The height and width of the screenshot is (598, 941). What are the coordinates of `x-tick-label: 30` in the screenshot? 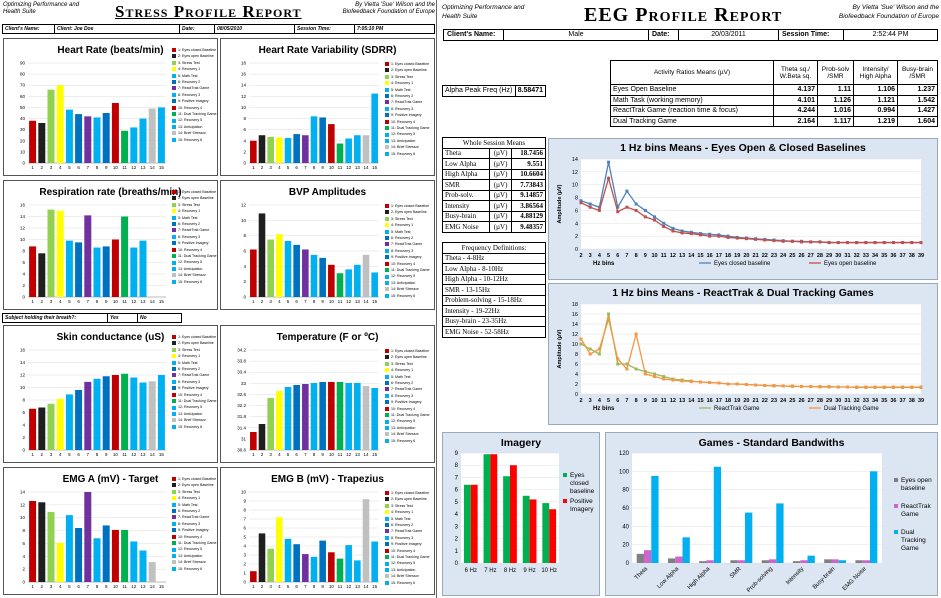 It's located at (838, 256).